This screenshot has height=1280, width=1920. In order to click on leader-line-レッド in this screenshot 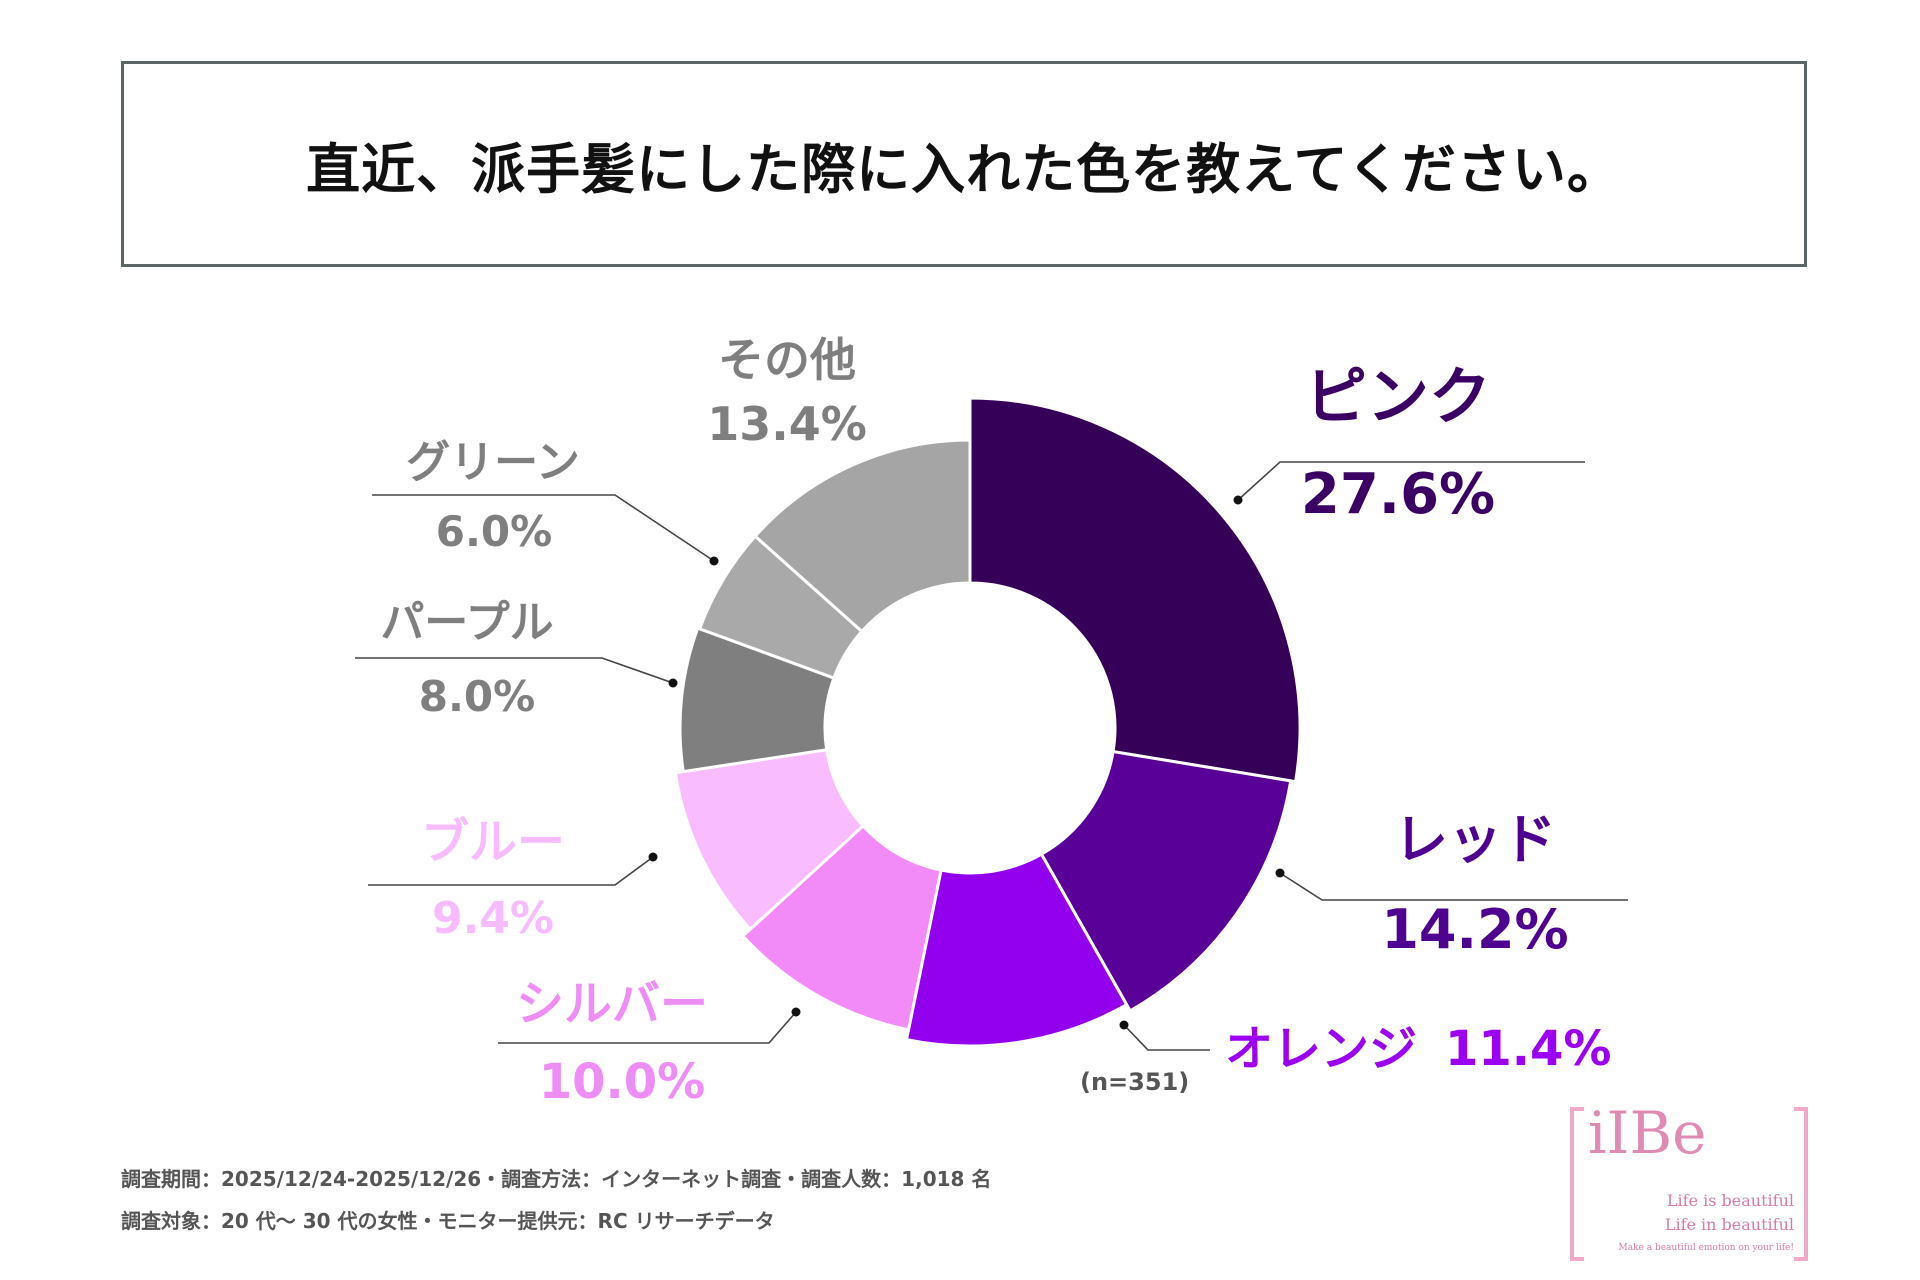, I will do `click(1453, 886)`.